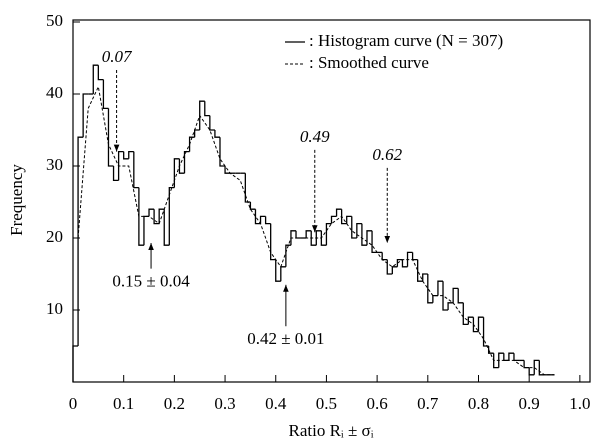 This screenshot has height=443, width=597. Describe the element at coordinates (387, 154) in the screenshot. I see `annotation-text: 0.62` at that location.